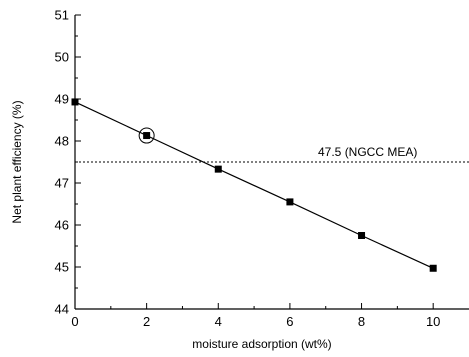 This screenshot has width=469, height=357. I want to click on x-tick-label: 2, so click(146, 321).